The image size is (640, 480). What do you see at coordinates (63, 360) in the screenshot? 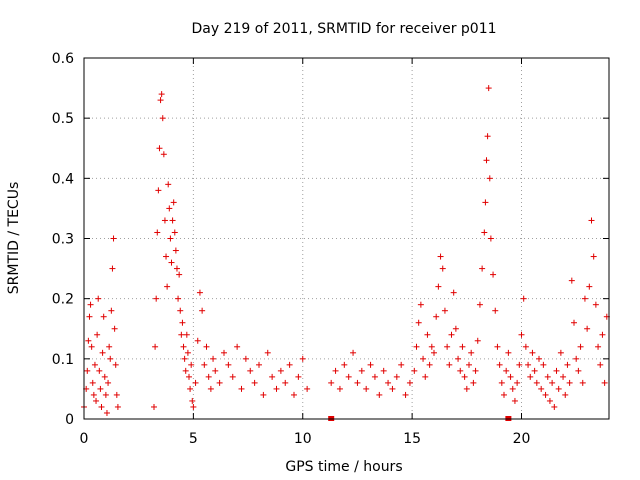
I see `y-tick-label: 0.1` at bounding box center [63, 360].